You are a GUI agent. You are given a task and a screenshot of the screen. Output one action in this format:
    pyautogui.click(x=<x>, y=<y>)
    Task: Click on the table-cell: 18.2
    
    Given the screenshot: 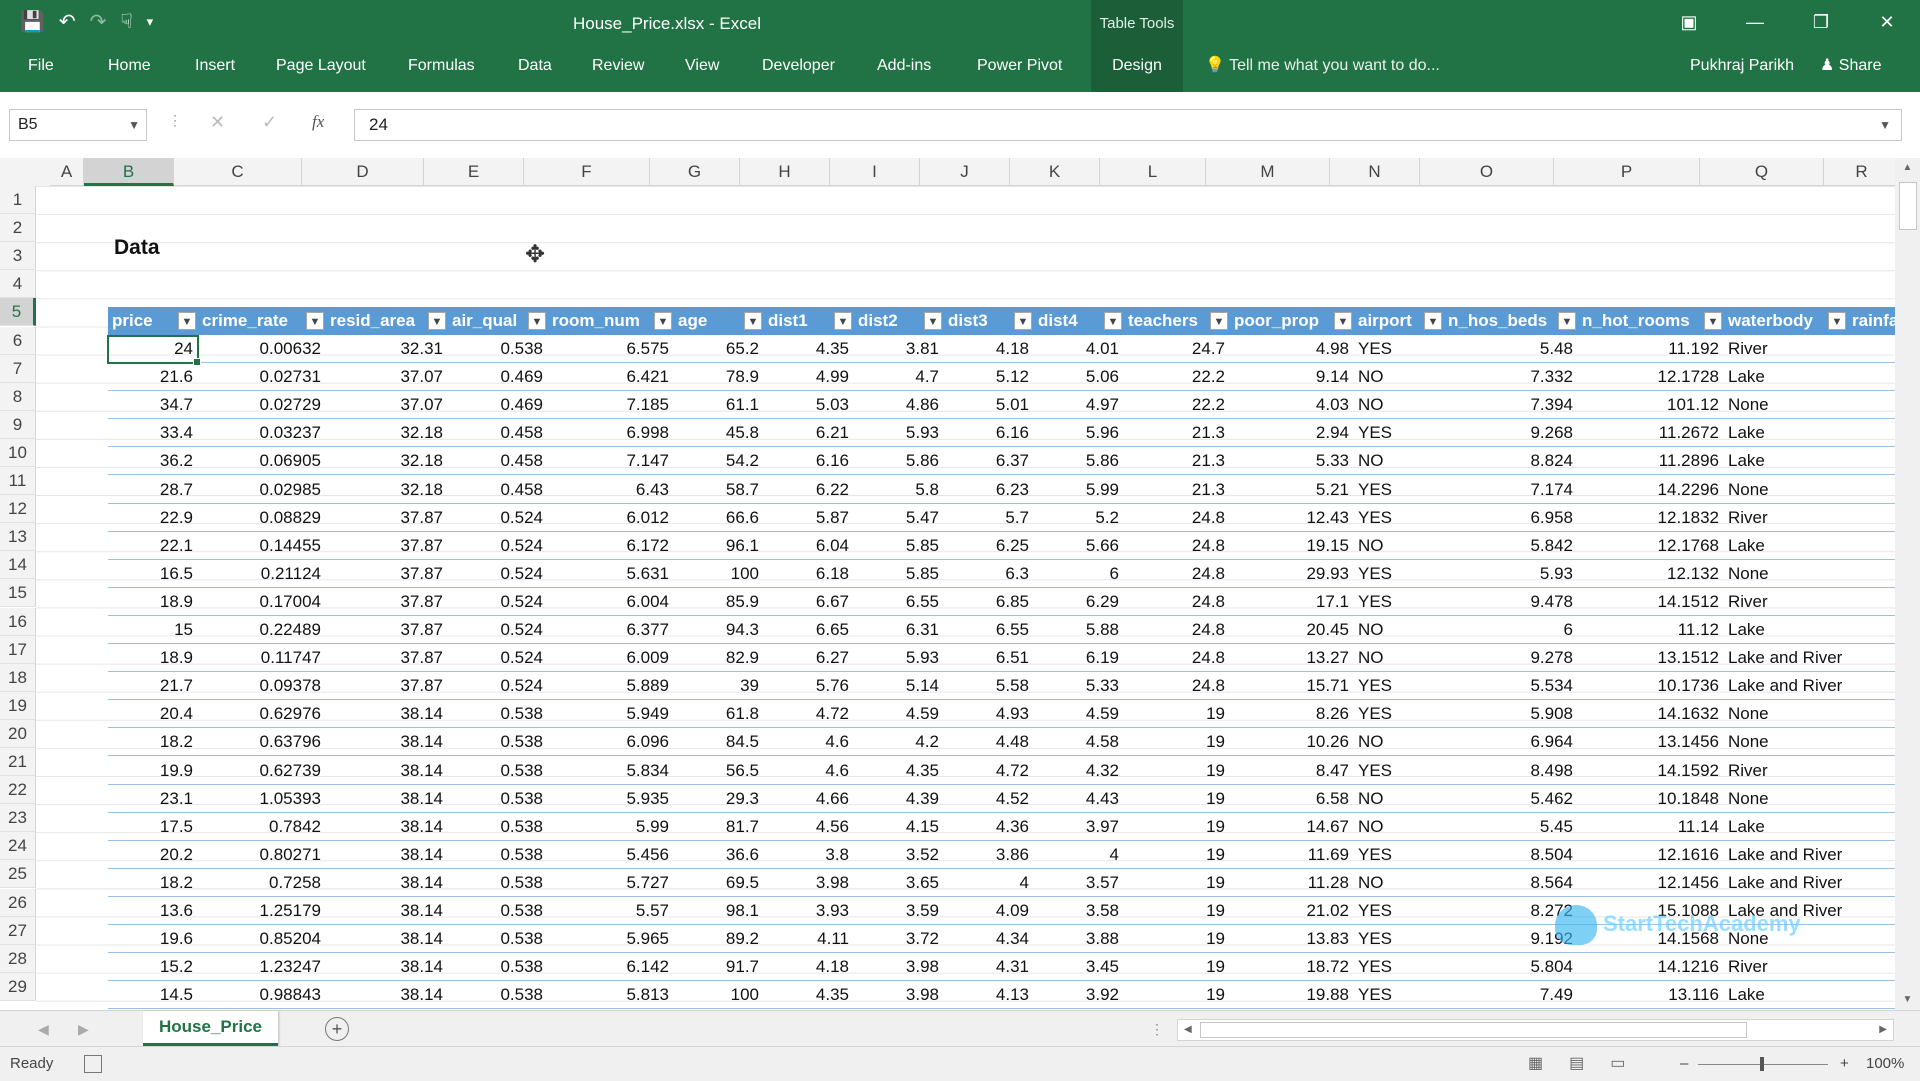 What is the action you would take?
    pyautogui.click(x=176, y=882)
    